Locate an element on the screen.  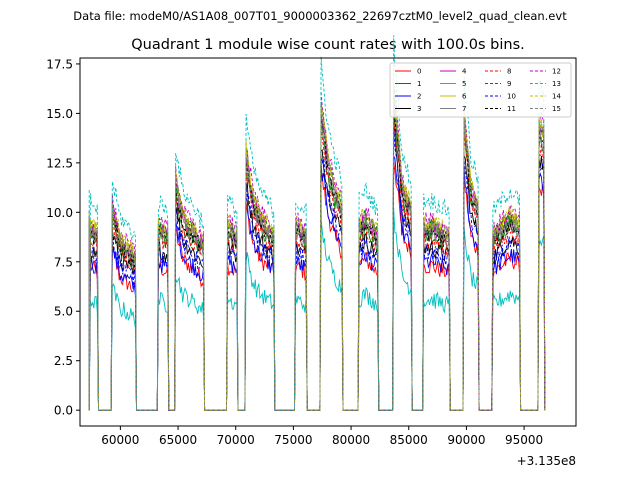
y-tick-label: 17.5 is located at coordinates (59, 64).